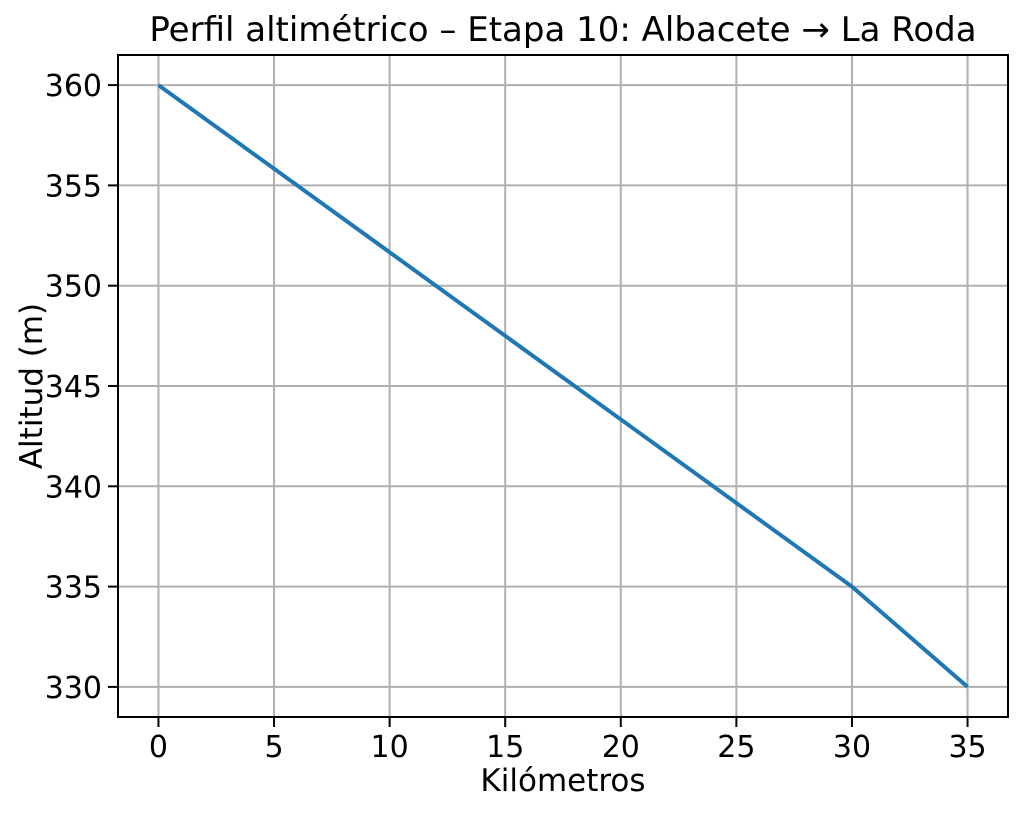 Image resolution: width=1024 pixels, height=814 pixels. What do you see at coordinates (73, 387) in the screenshot?
I see `y-tick-label: 345` at bounding box center [73, 387].